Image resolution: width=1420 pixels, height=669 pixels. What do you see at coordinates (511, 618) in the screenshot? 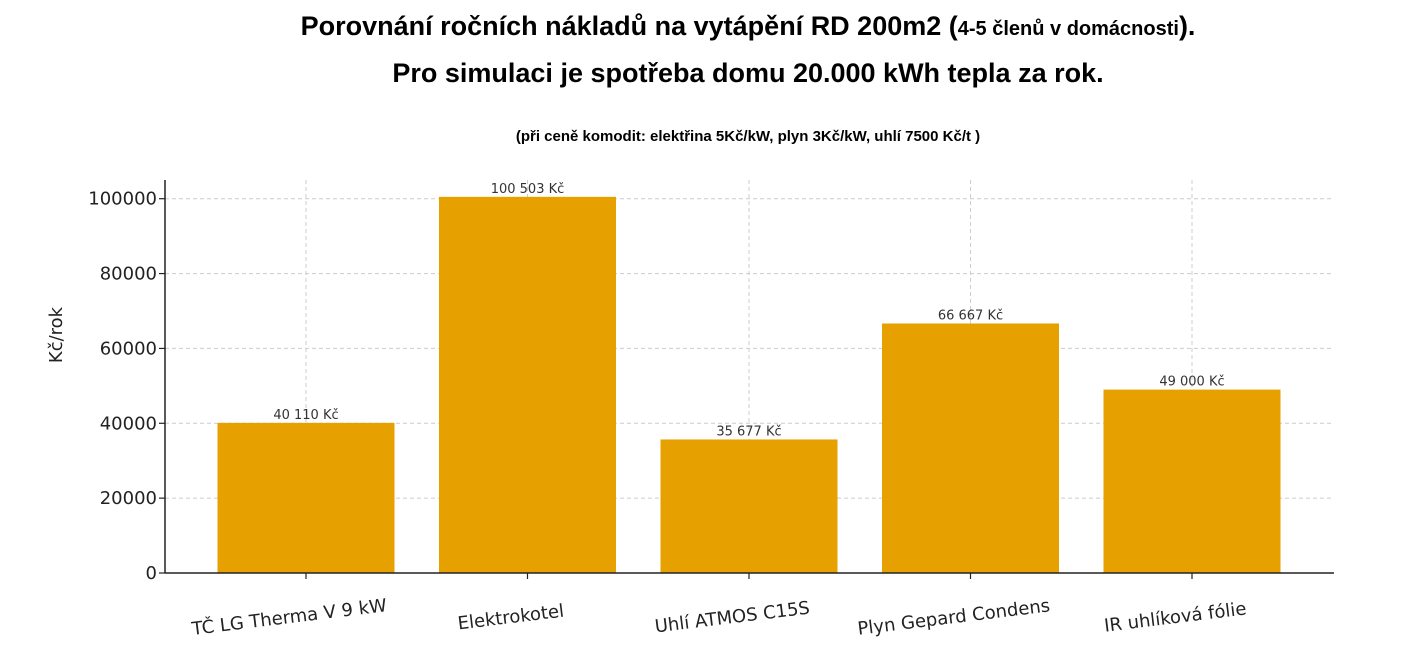
I see `x-tick-label-1: Elektrokotel` at bounding box center [511, 618].